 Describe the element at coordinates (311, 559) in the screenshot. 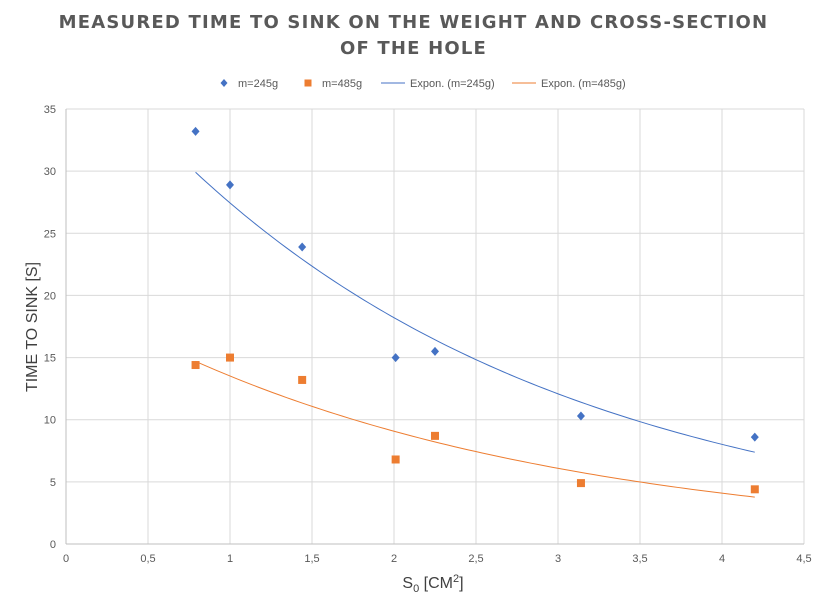

I see `x-tick-label: 1,5` at that location.